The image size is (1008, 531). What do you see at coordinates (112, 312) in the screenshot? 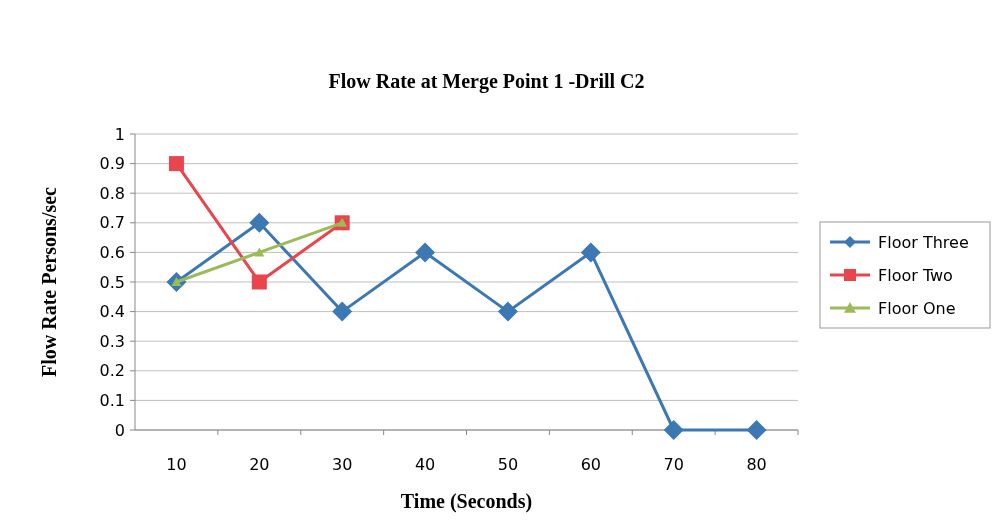
I see `y-tick-label: 0.4` at bounding box center [112, 312].